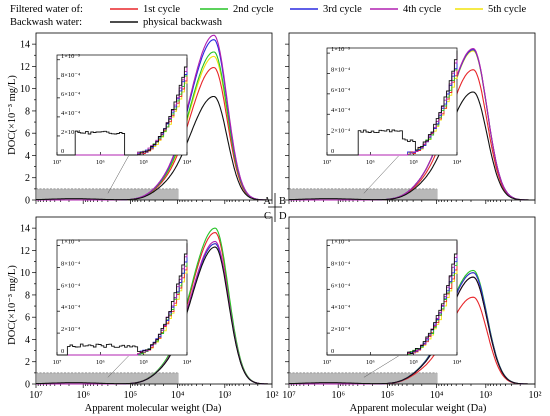 This screenshot has width=550, height=416. What do you see at coordinates (12, 305) in the screenshot?
I see `y-axis-label-bottom: DOC(×10⁻³ mg/L)` at bounding box center [12, 305].